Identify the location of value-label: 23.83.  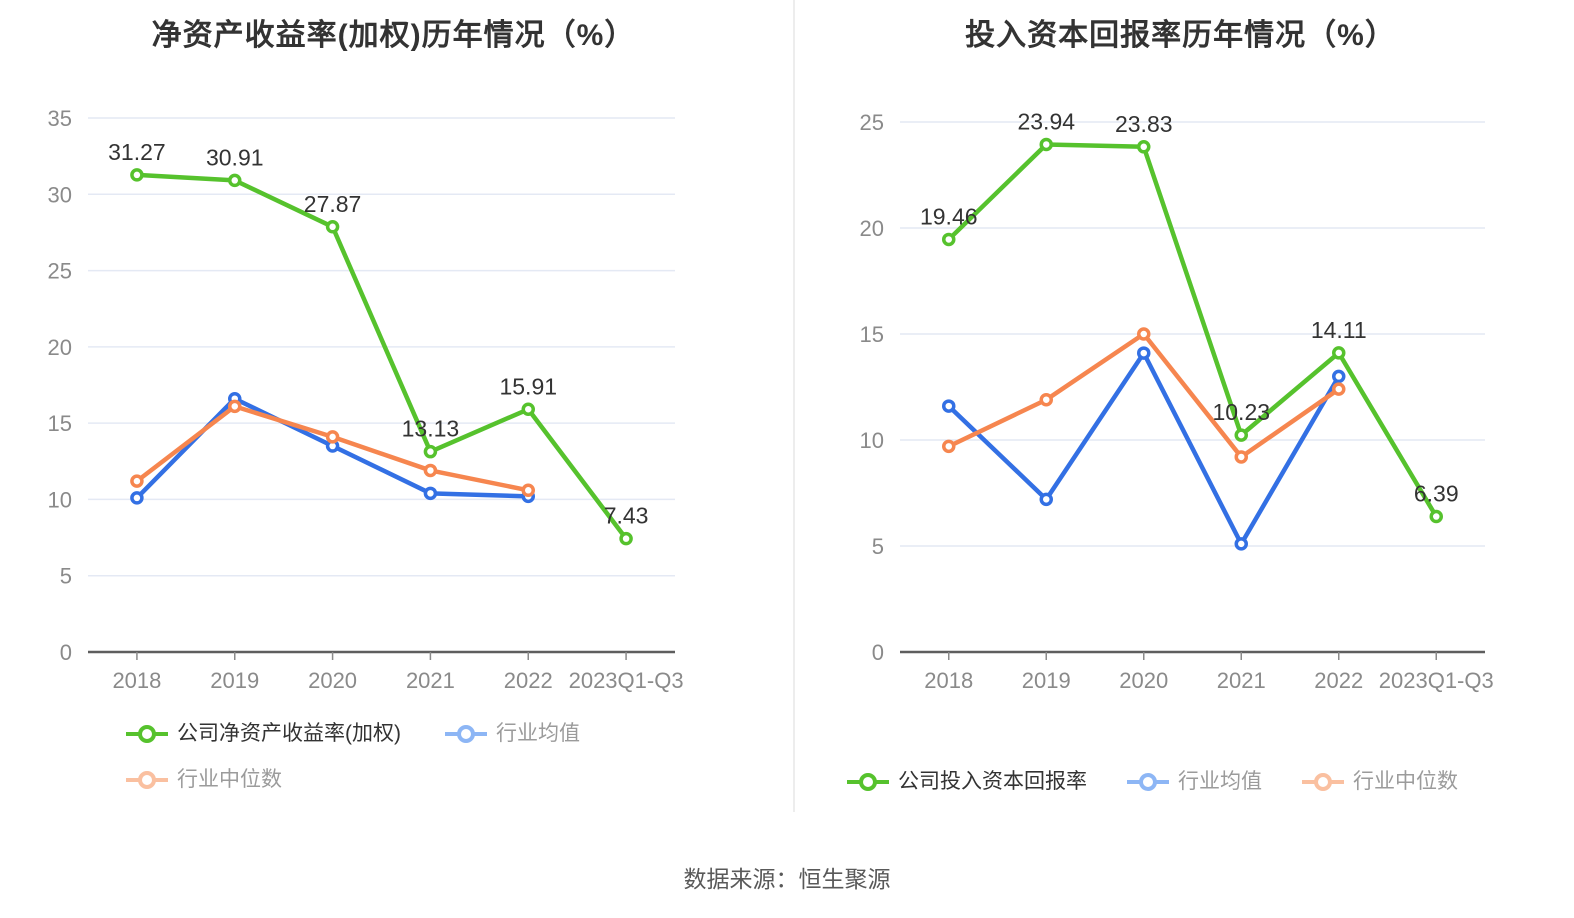
(1144, 124).